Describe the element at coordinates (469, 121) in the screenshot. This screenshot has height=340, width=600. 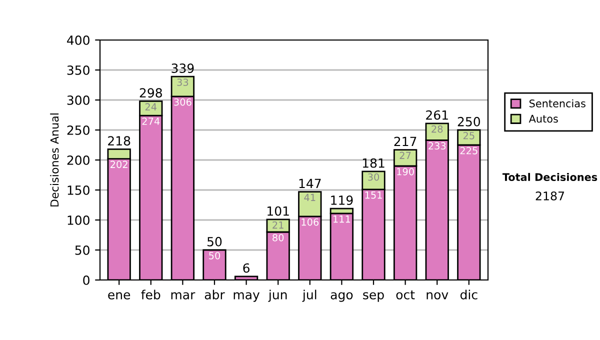
I see `total-label: 250` at that location.